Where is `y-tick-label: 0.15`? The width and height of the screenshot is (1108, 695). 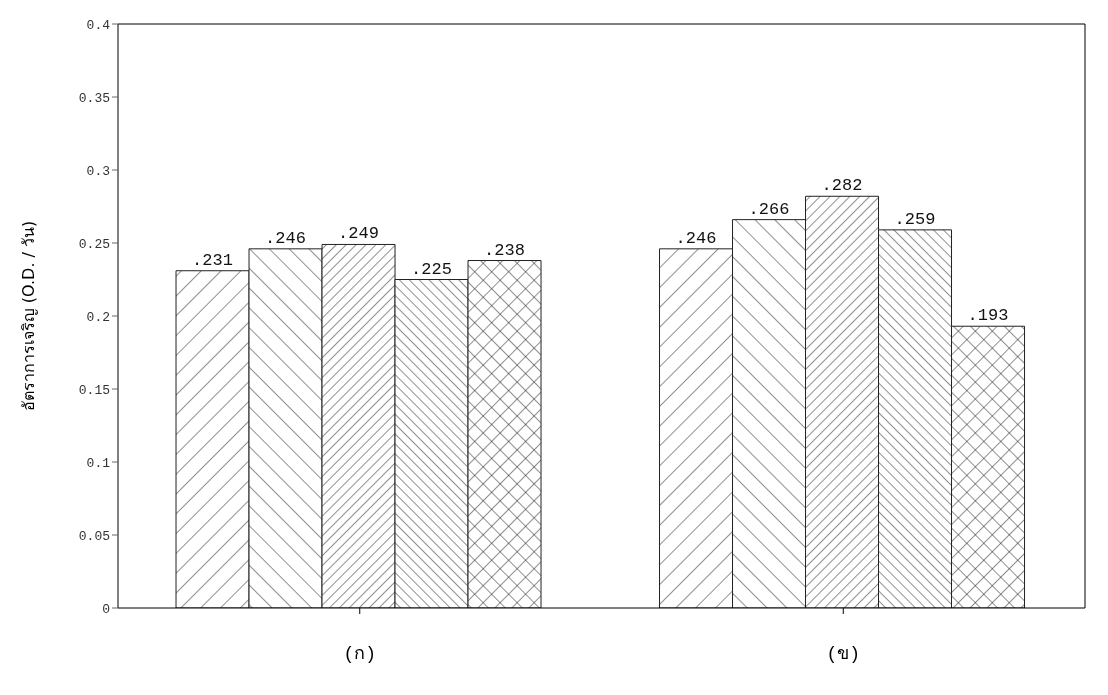
y-tick-label: 0.15 is located at coordinates (94, 390).